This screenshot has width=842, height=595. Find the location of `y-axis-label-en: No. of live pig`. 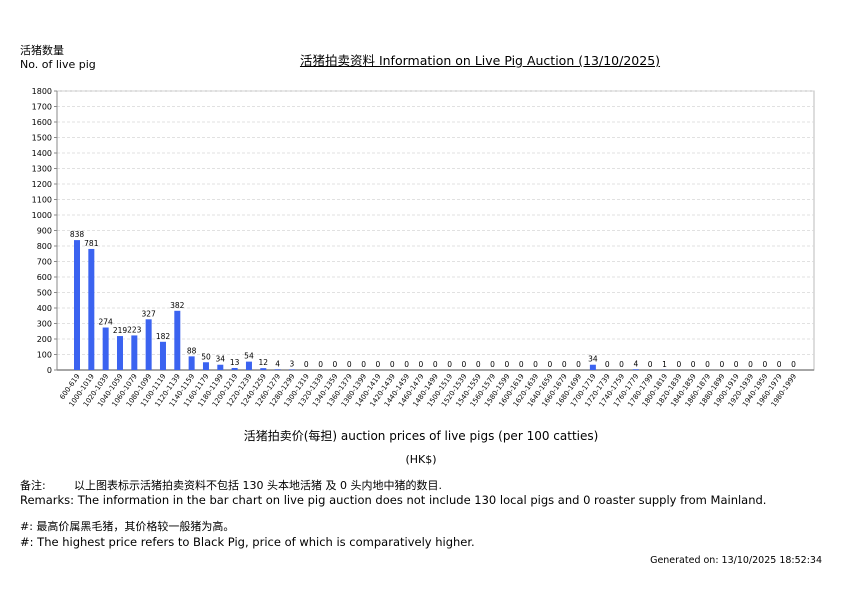

y-axis-label-en: No. of live pig is located at coordinates (58, 64).